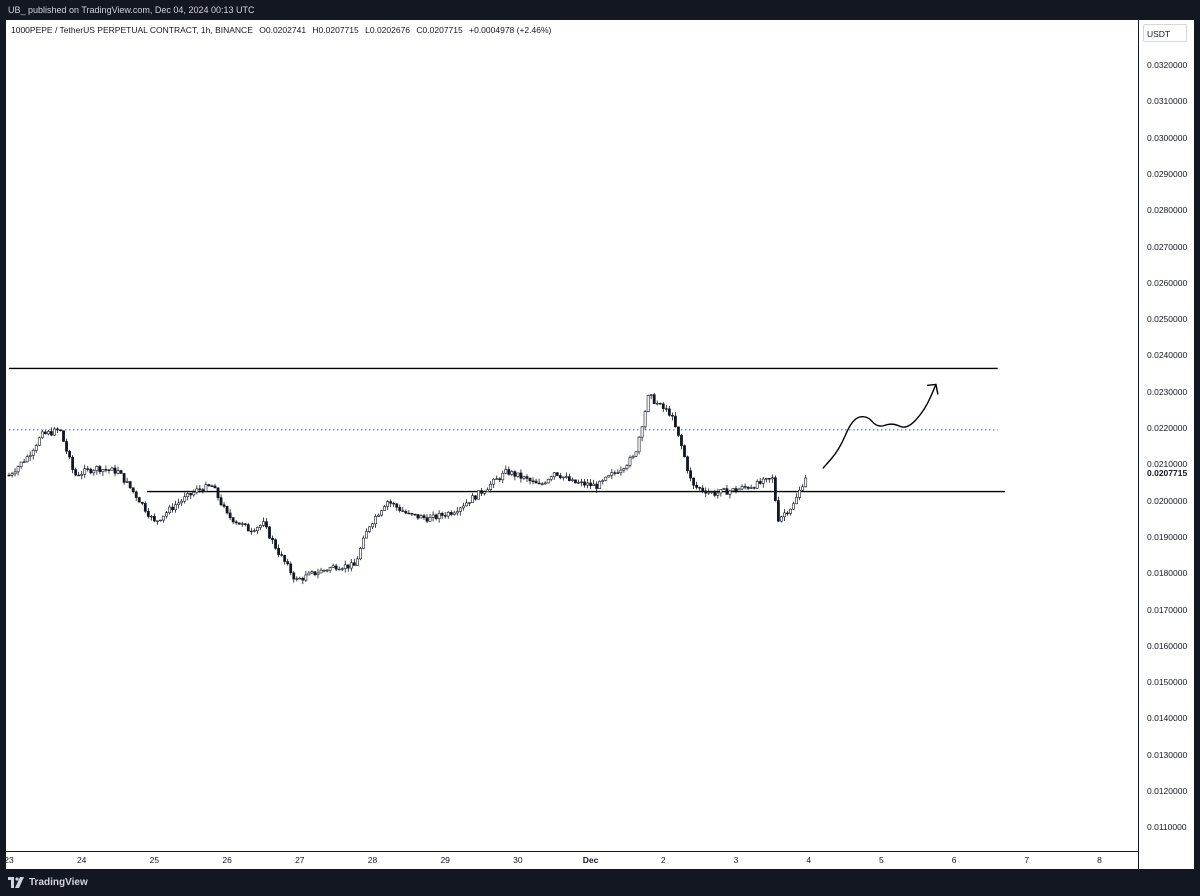  I want to click on brand: TradingView, so click(48, 882).